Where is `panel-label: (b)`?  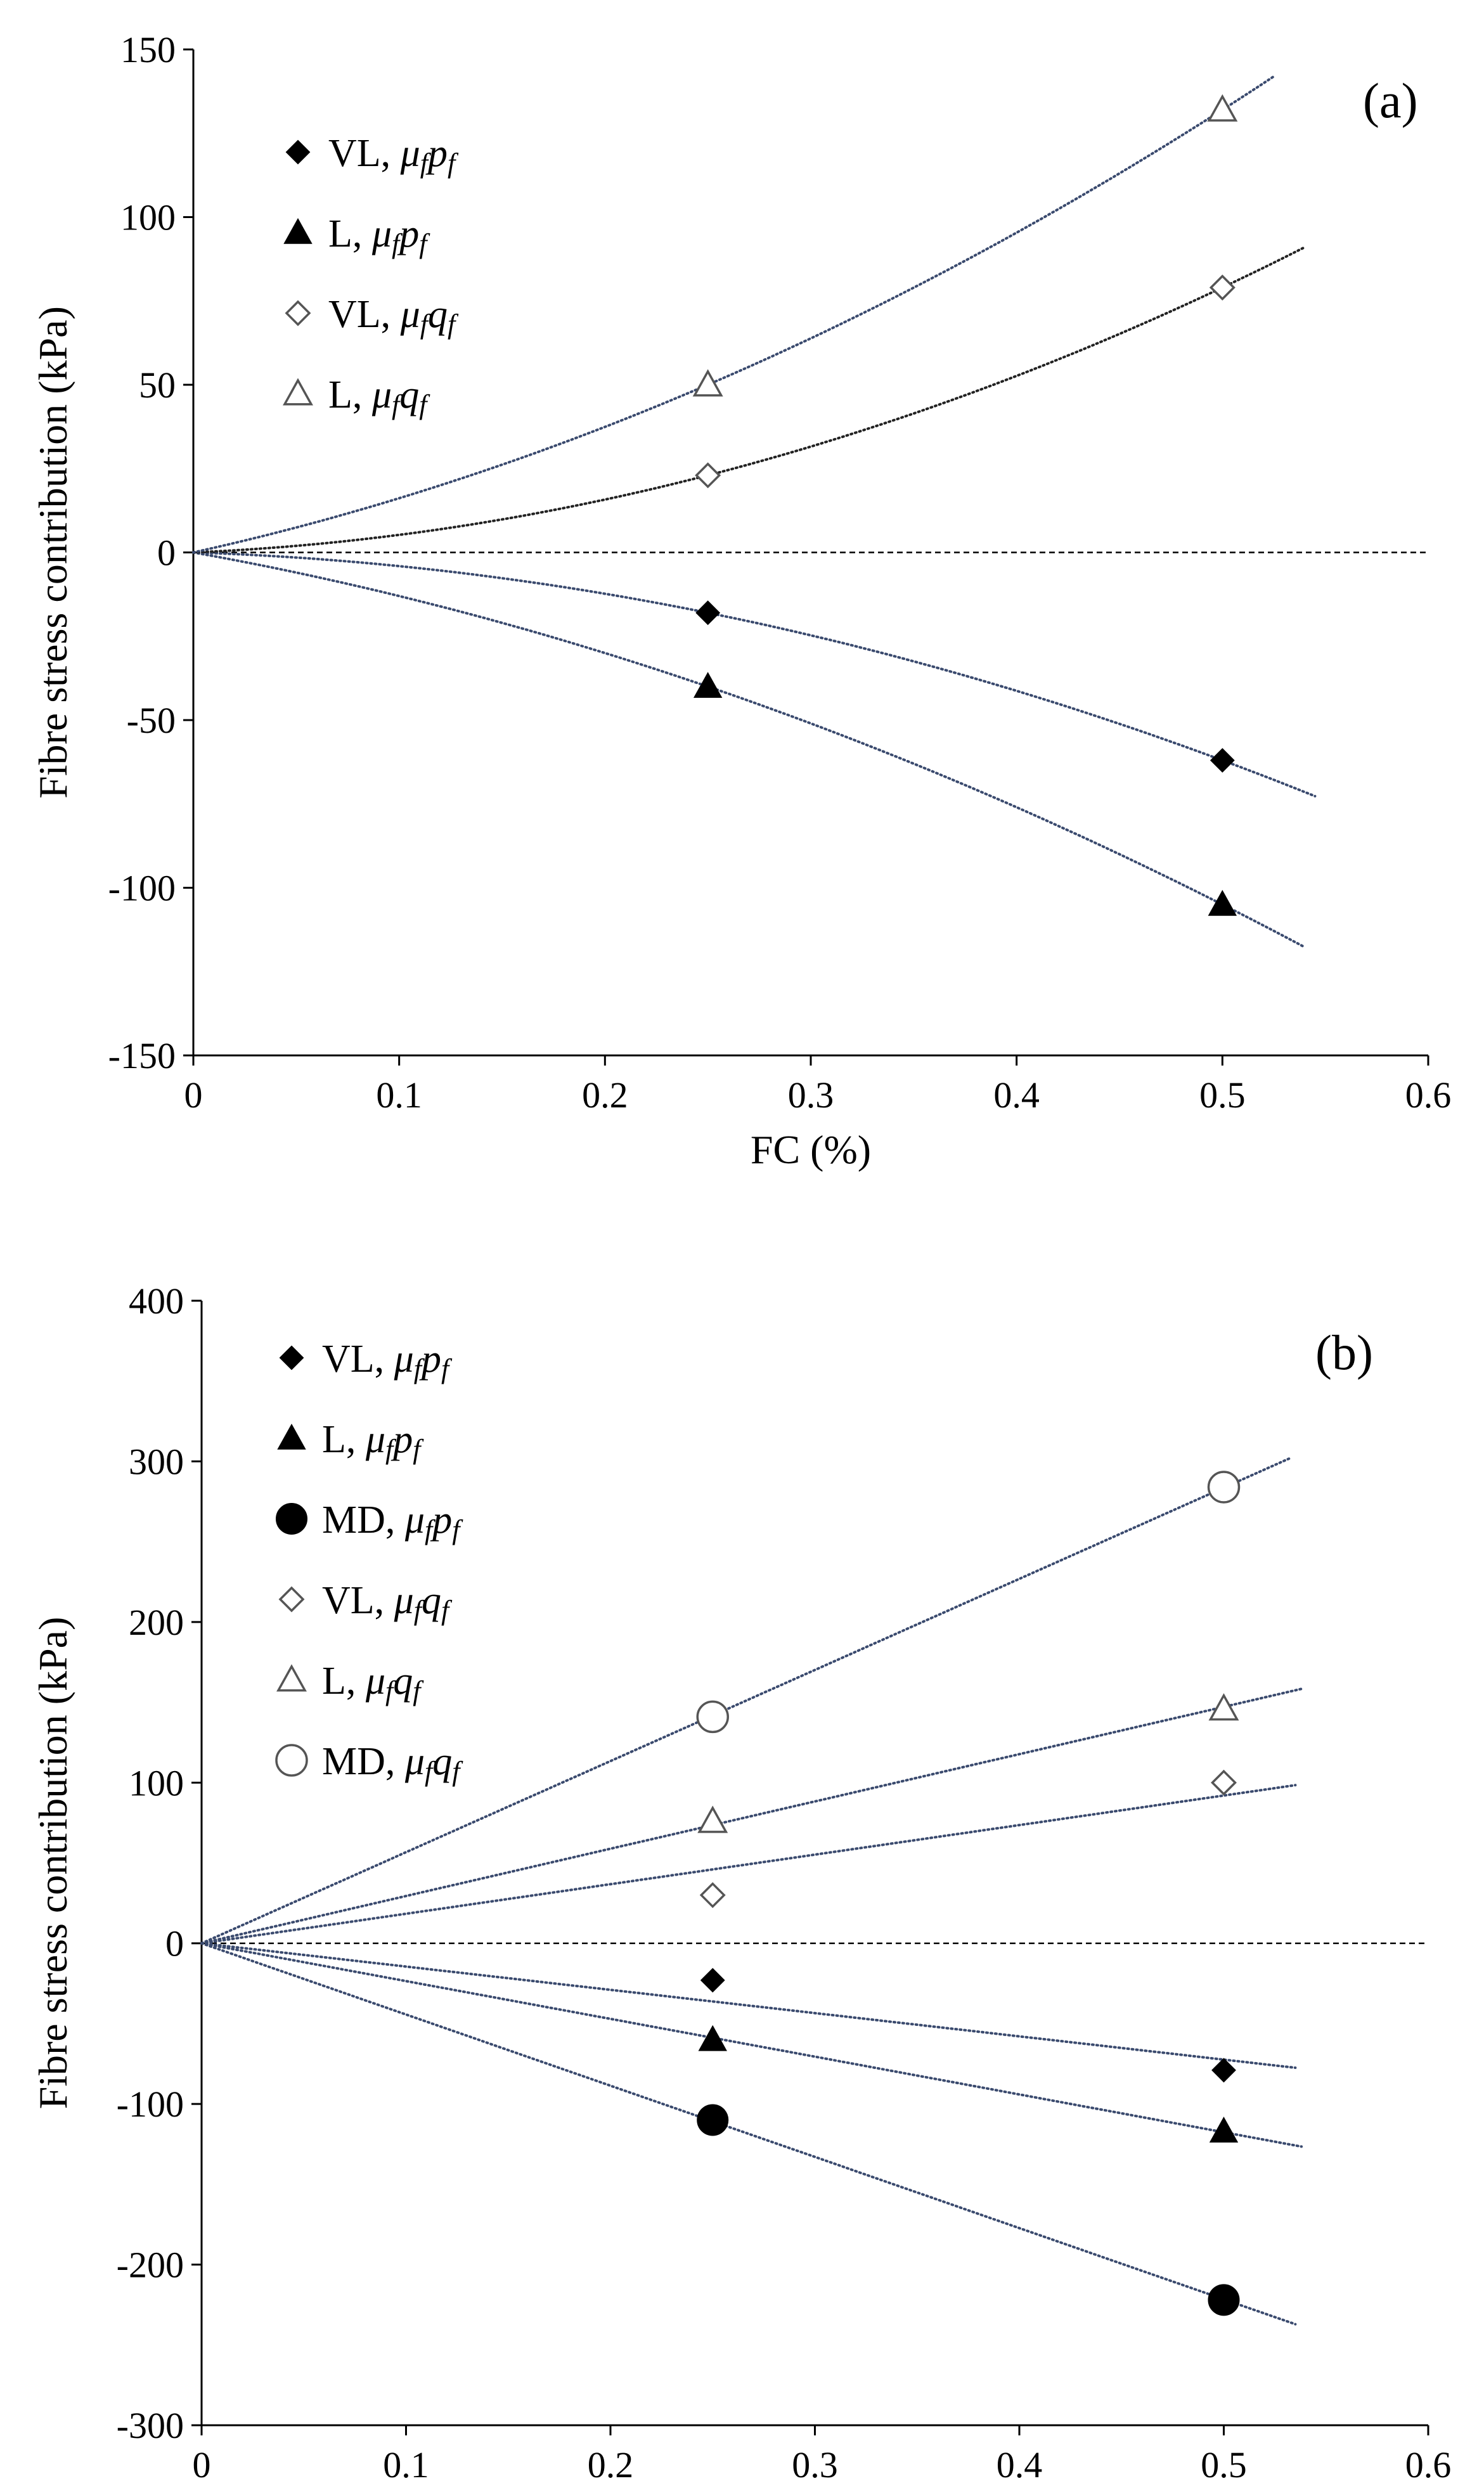 panel-label: (b) is located at coordinates (1344, 1352).